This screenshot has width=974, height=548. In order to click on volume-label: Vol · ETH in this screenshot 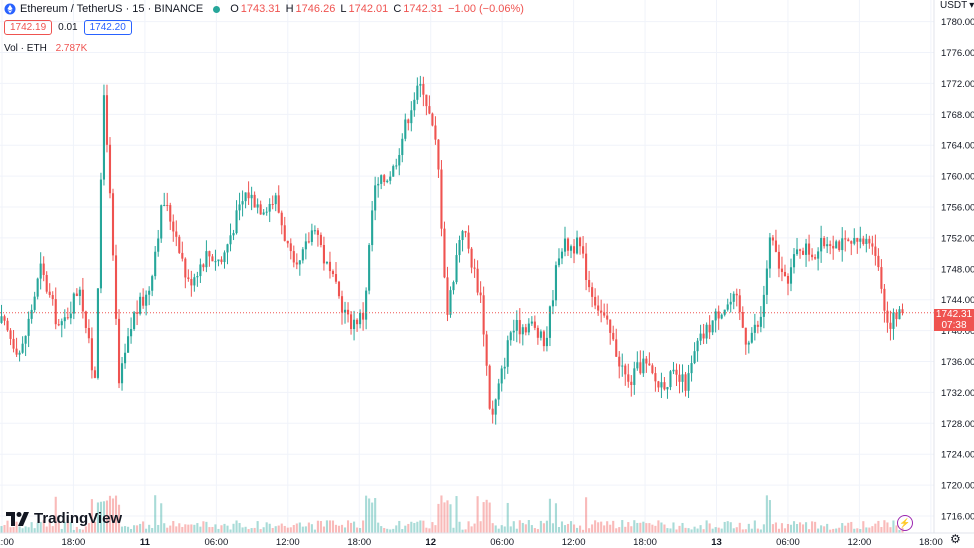, I will do `click(25, 48)`.